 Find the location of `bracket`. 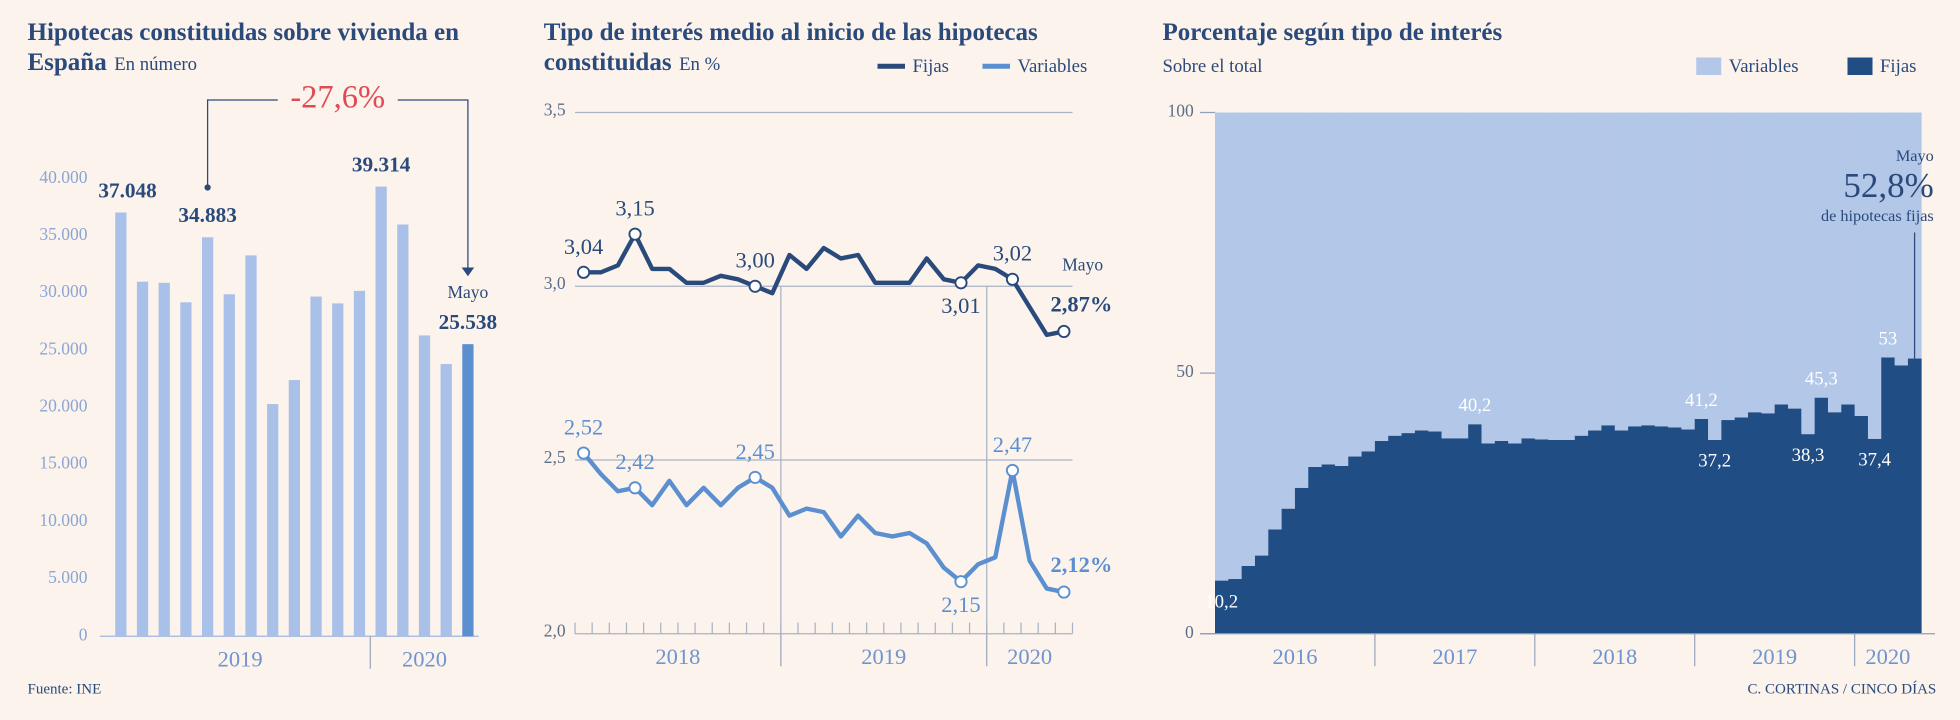

bracket is located at coordinates (337, 183).